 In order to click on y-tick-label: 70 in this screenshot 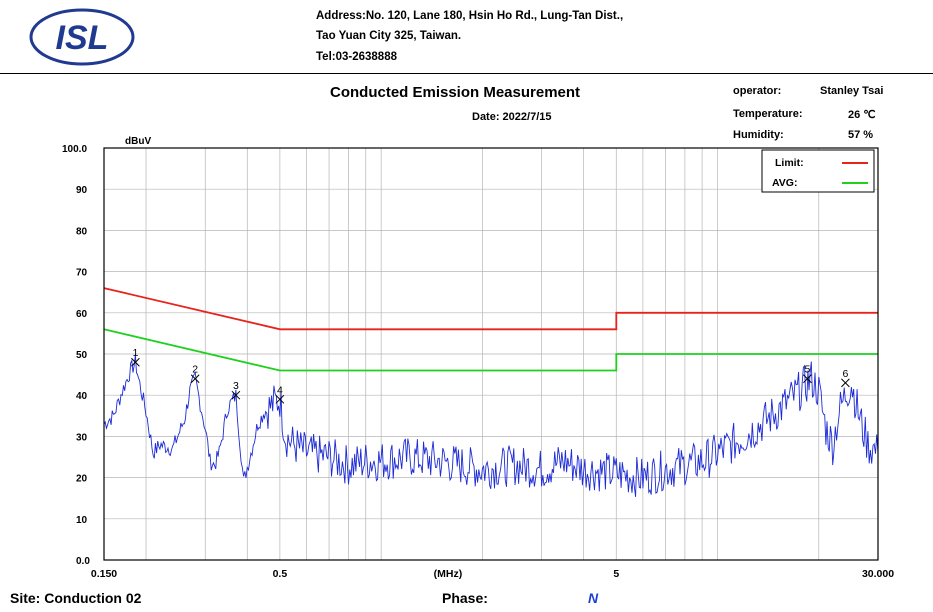, I will do `click(82, 273)`.